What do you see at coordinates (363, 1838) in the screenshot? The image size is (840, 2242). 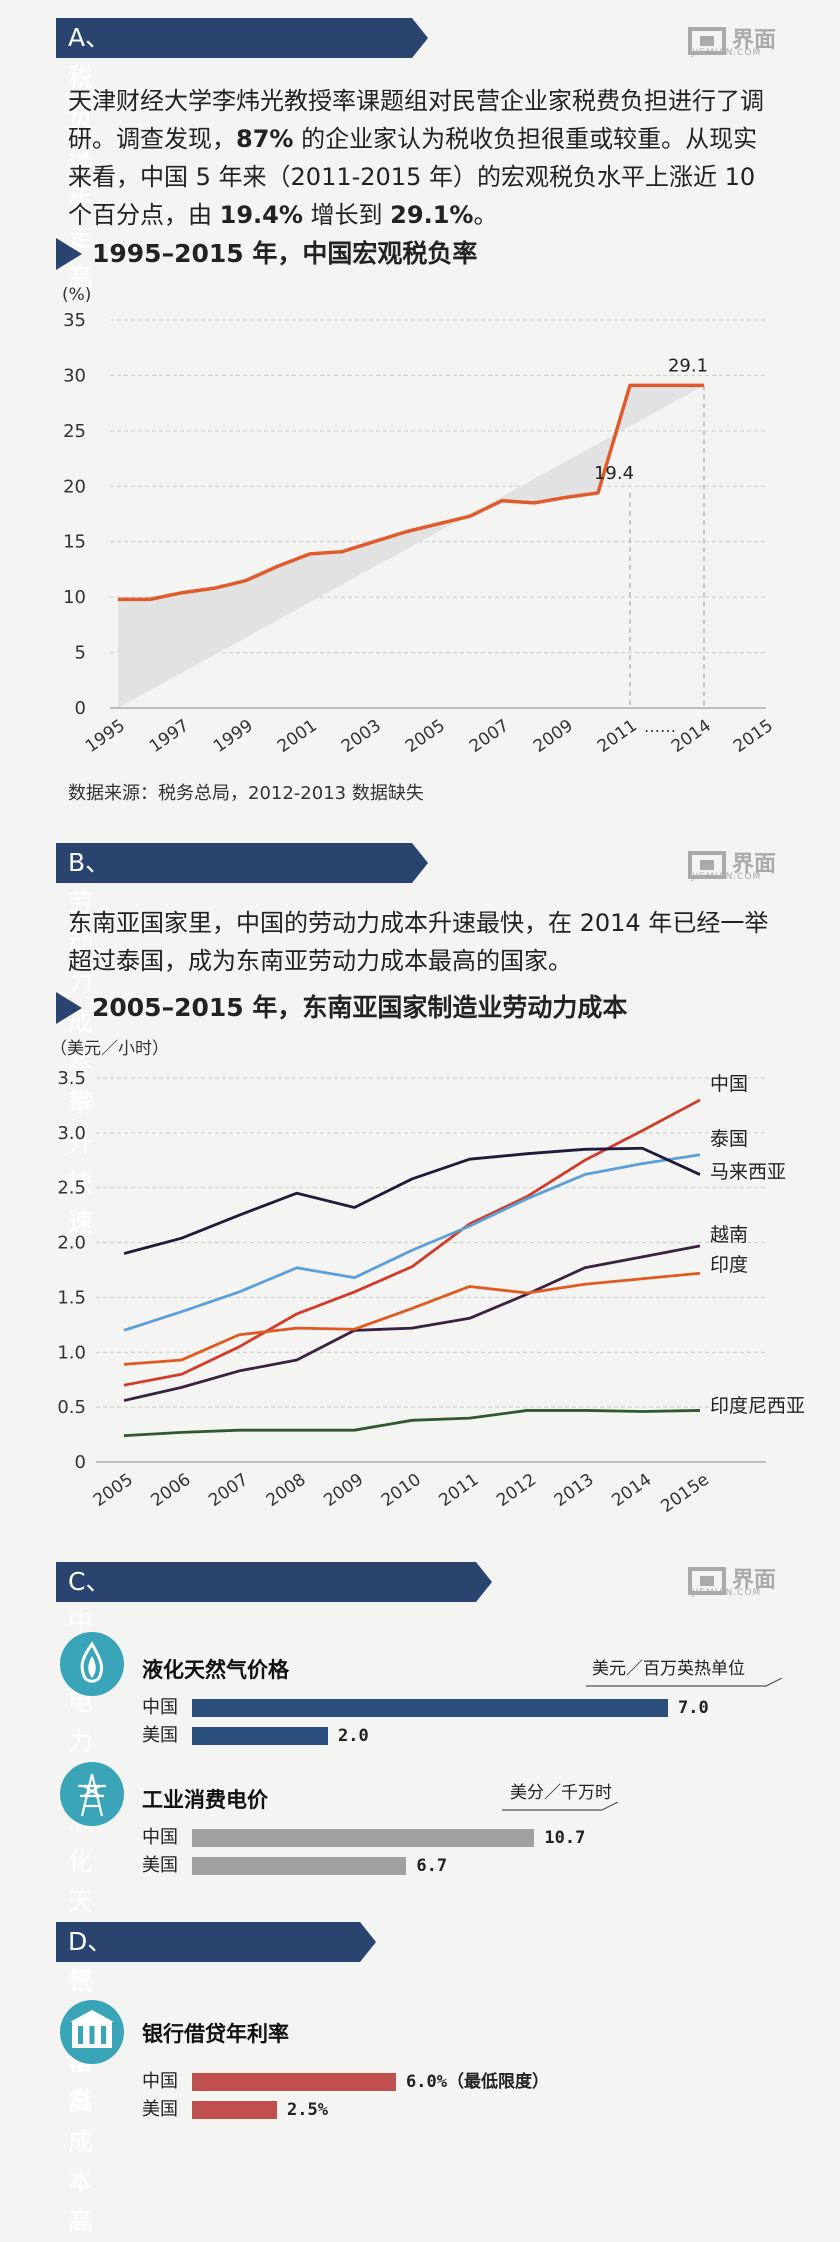 I see `power-bar-china` at bounding box center [363, 1838].